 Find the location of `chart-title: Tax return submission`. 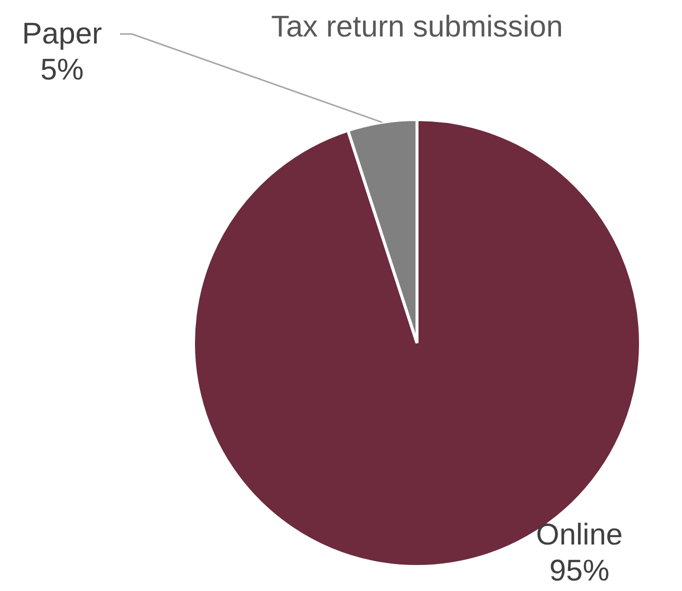

chart-title: Tax return submission is located at coordinates (417, 27).